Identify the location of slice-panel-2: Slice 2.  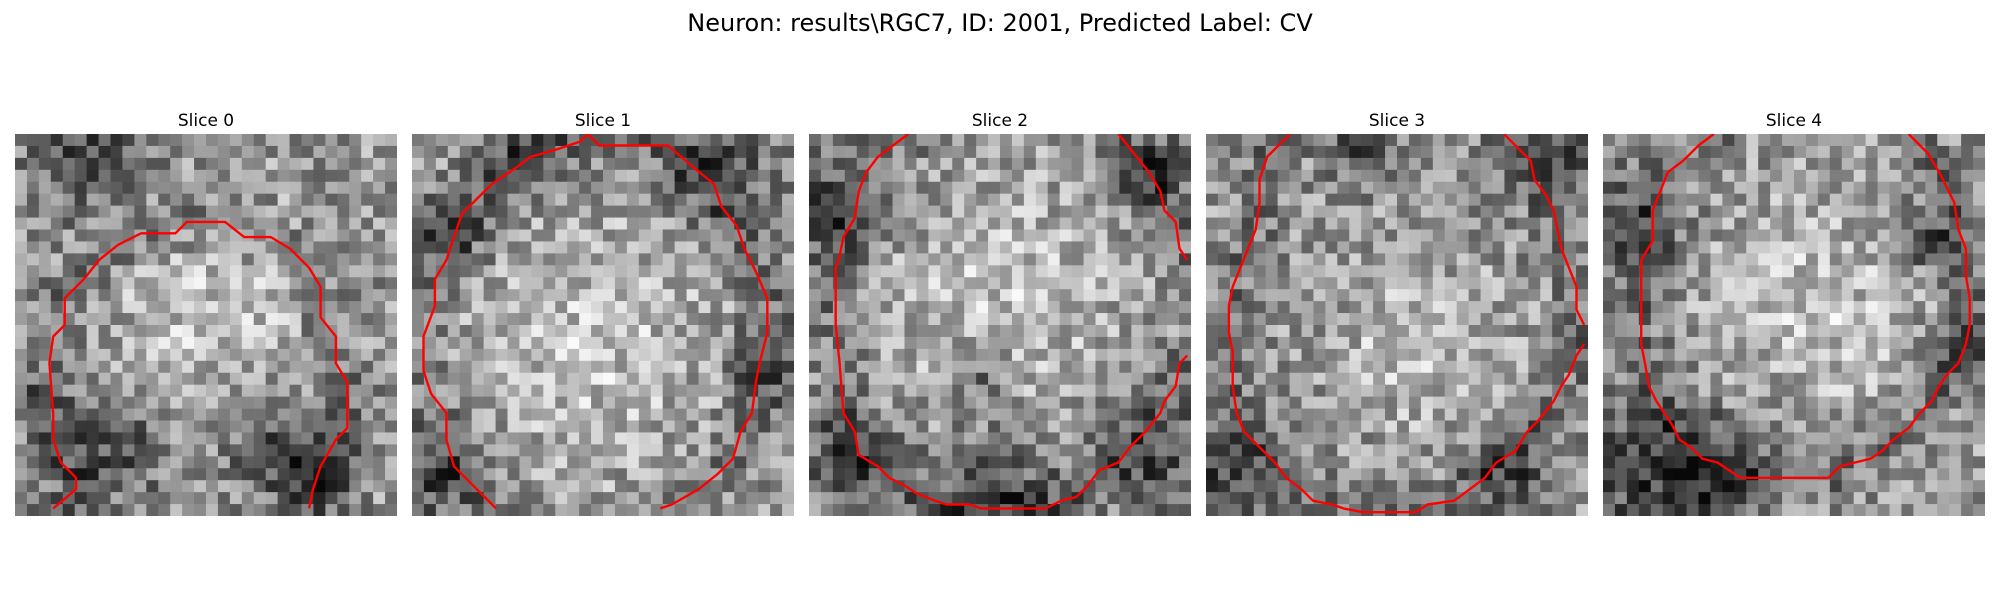
(1000, 313).